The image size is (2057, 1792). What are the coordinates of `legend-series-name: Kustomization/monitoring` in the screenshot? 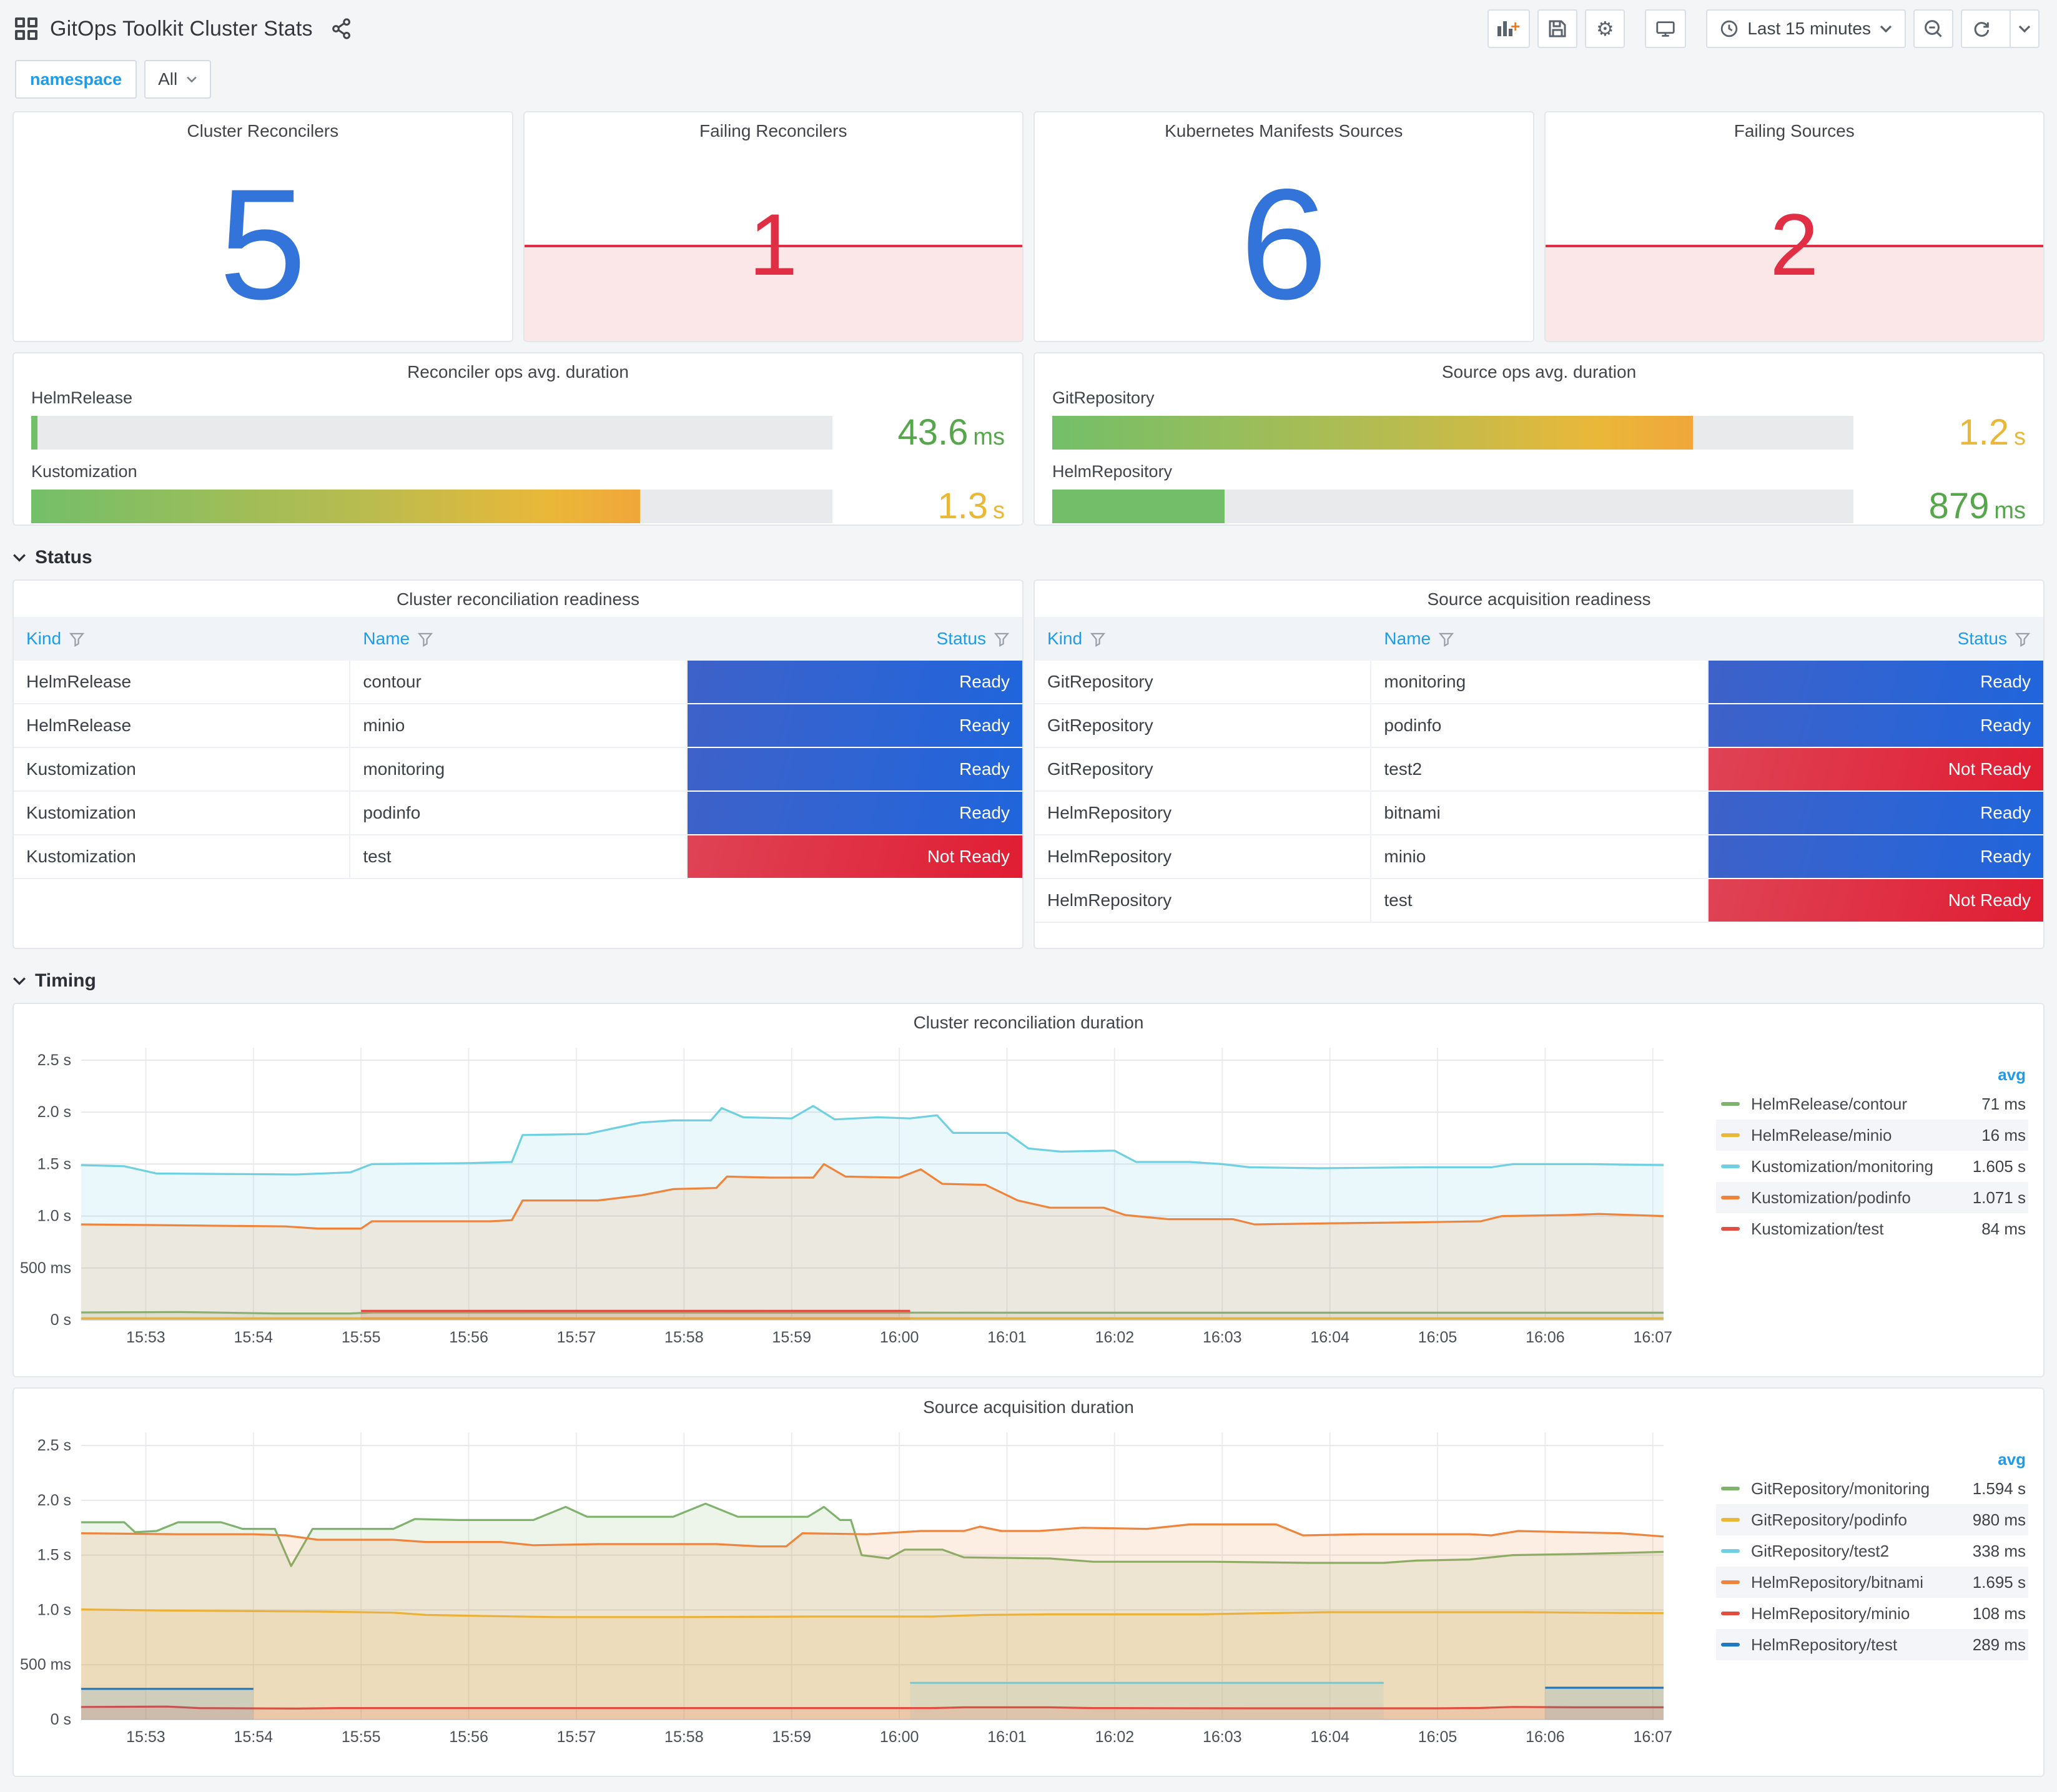 It's located at (1842, 1166).